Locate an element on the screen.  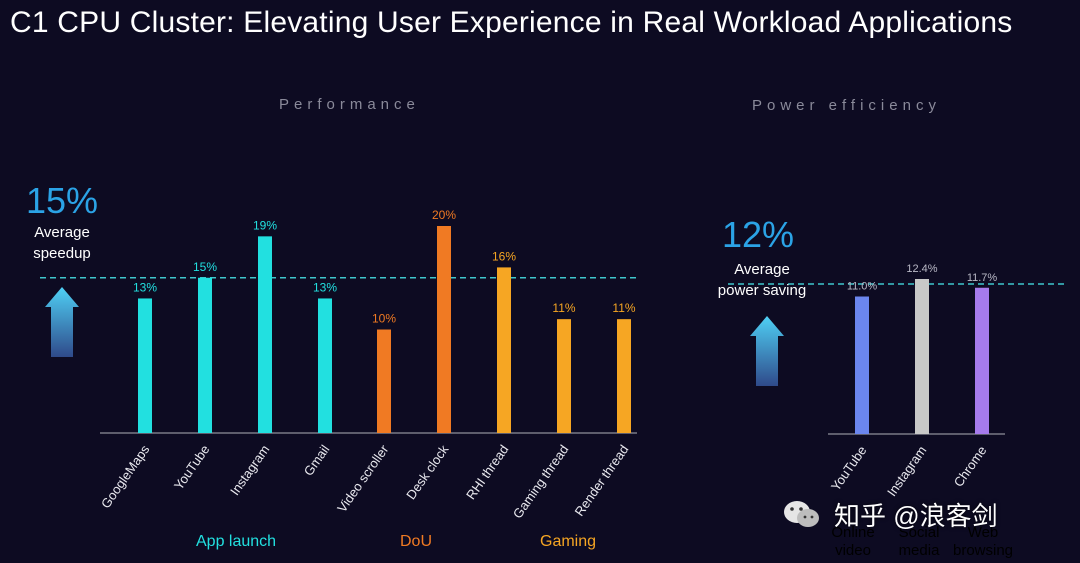
category-tick-label: RHI thread is located at coordinates (487, 472).